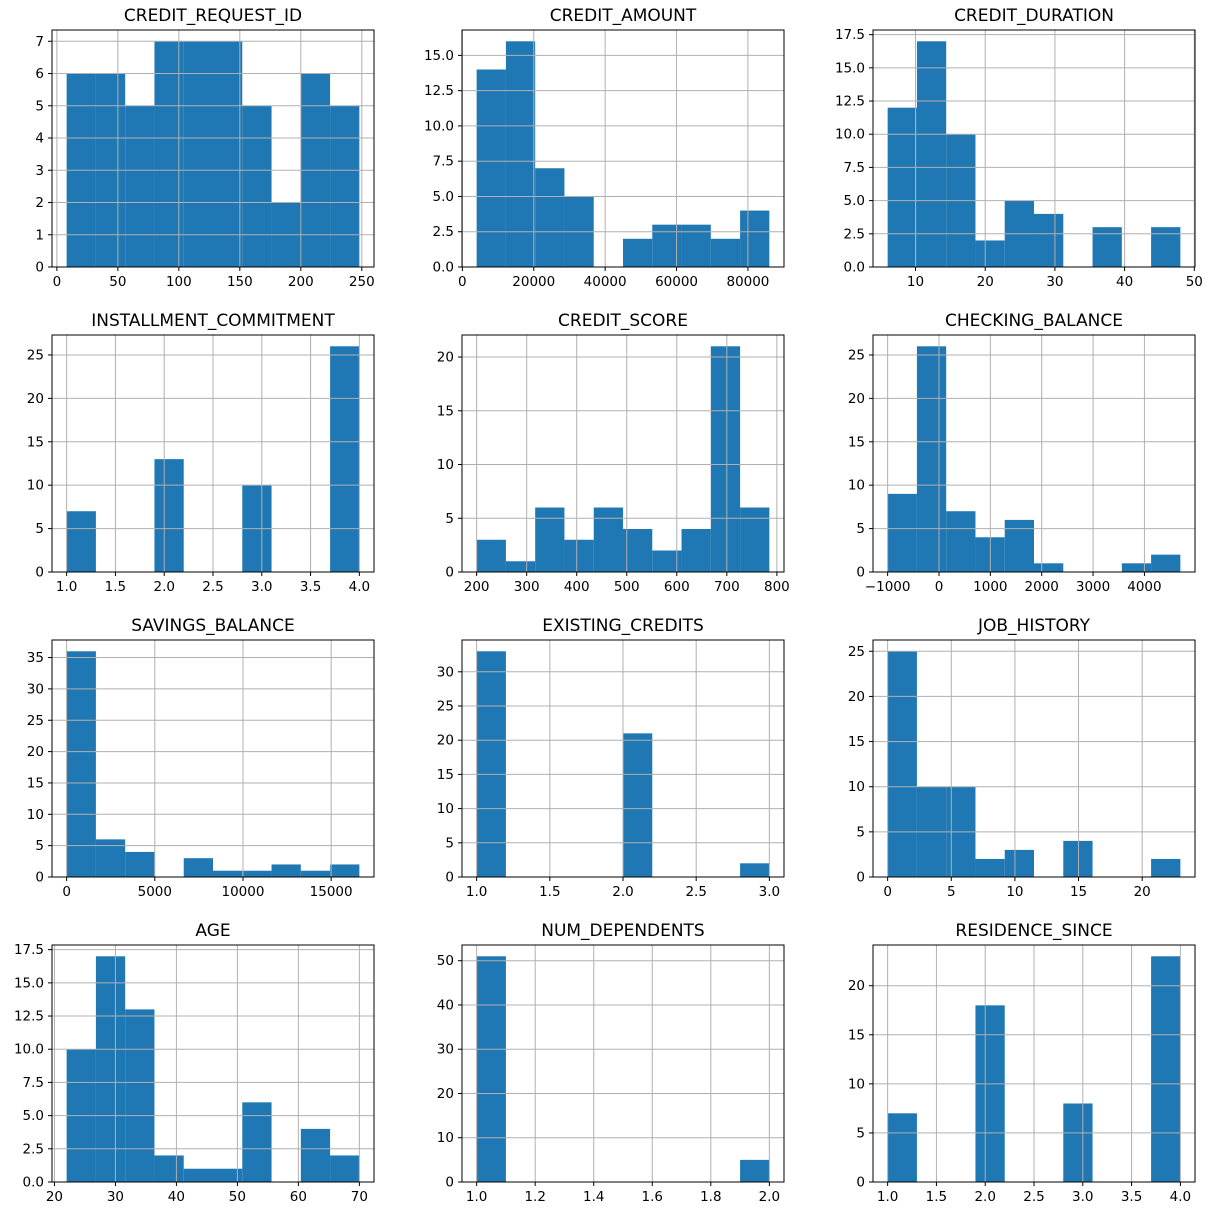 The height and width of the screenshot is (1220, 1231). I want to click on tick-labels: 1.0 1.5 2.0 2.5 3.0 0 5 10 15 20 25 30, so click(608, 782).